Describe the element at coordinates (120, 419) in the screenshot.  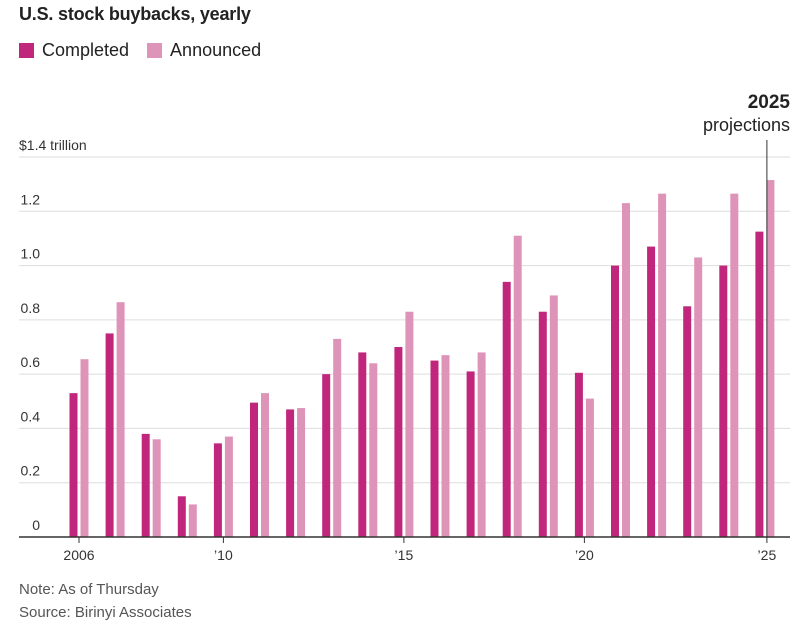
I see `bar-announced-2007` at that location.